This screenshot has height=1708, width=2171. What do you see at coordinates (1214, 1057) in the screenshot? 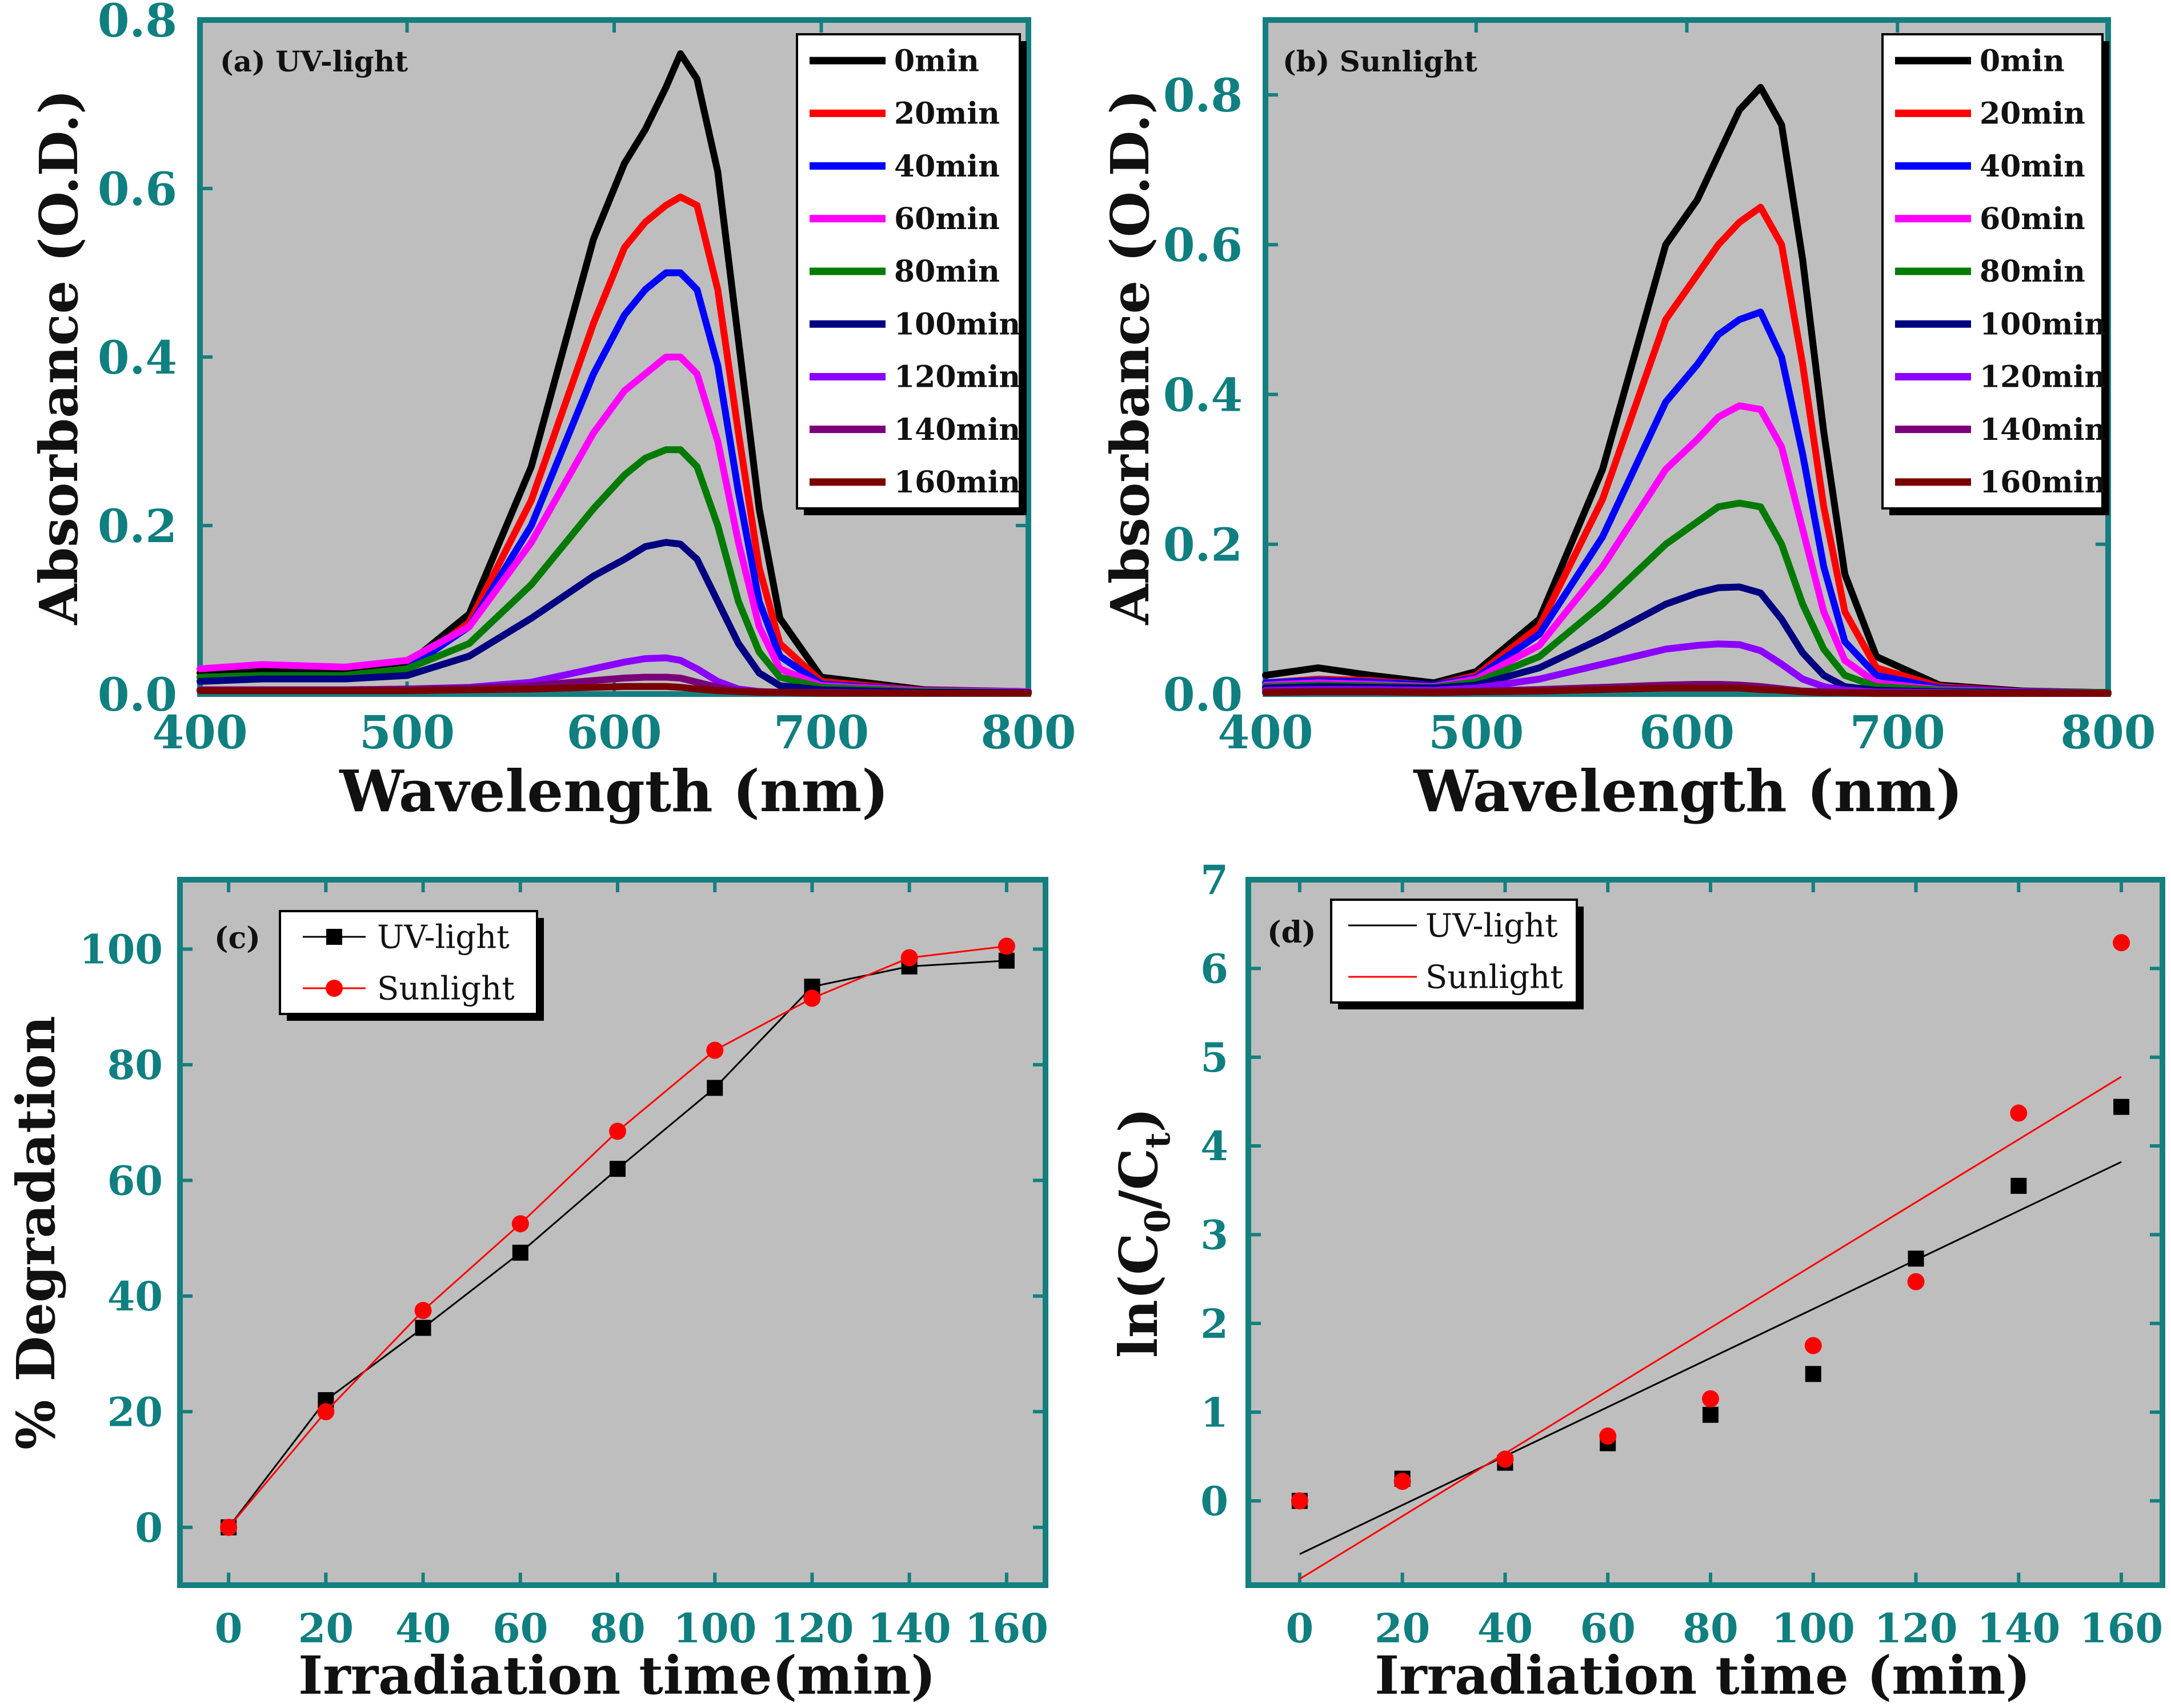
I see `y-tick-label: 5` at bounding box center [1214, 1057].